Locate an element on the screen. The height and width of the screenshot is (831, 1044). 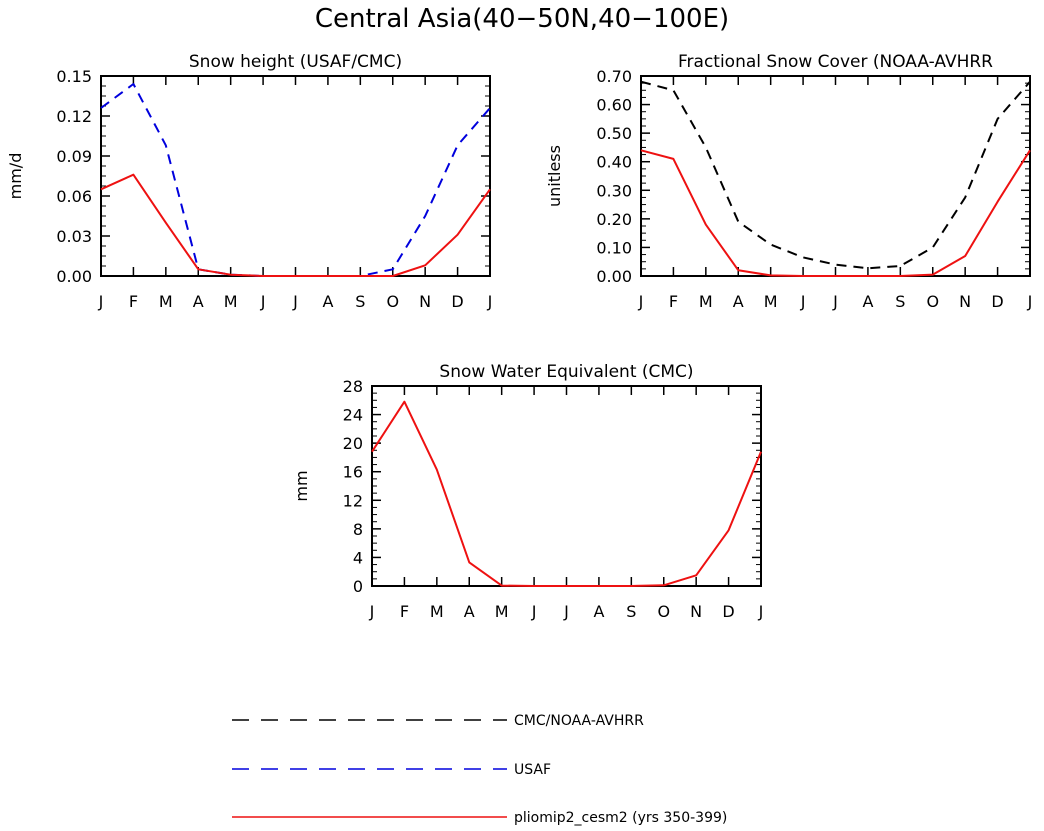
y-tick-label: 0.40 is located at coordinates (614, 162).